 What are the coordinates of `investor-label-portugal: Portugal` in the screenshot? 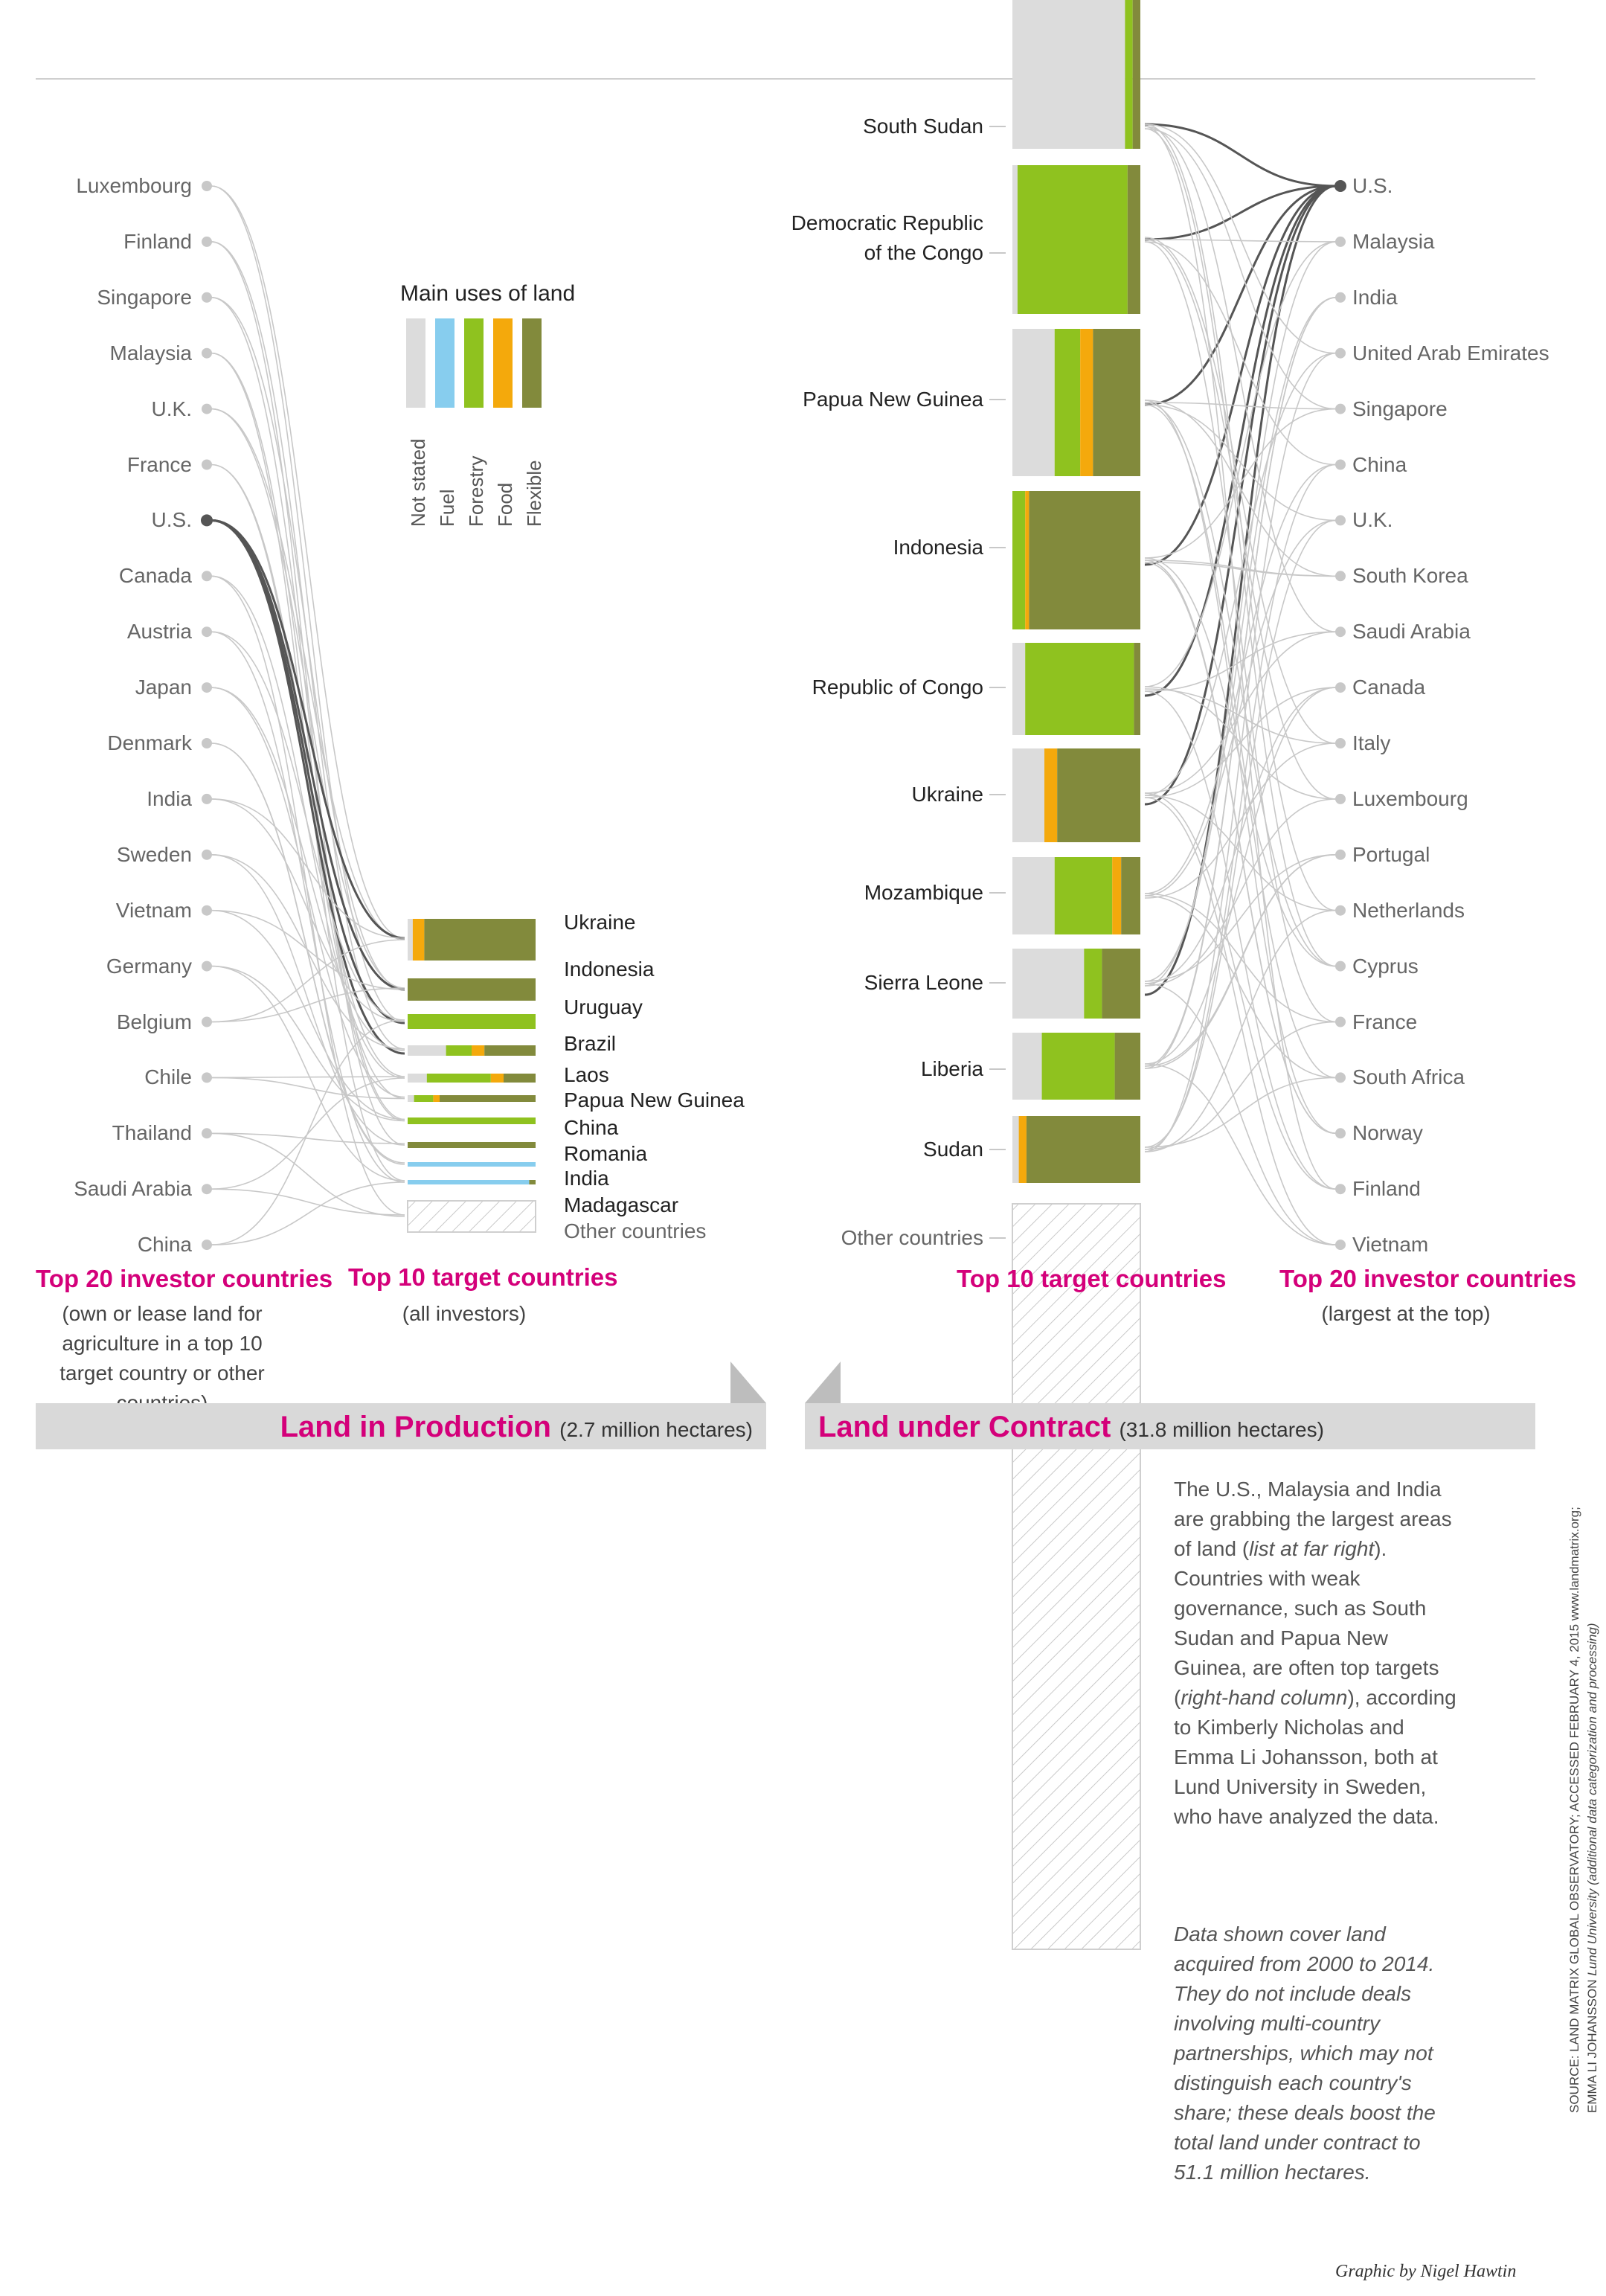 It's located at (1391, 854).